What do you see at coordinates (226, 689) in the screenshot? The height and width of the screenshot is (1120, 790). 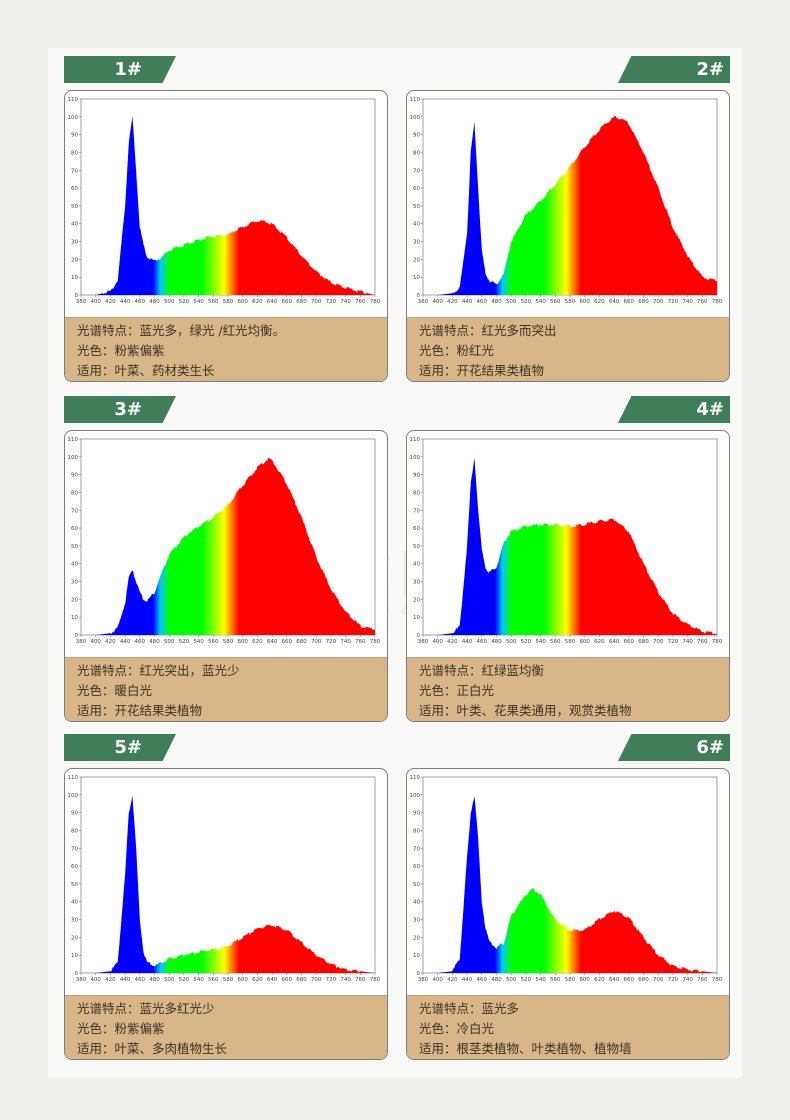 I see `card-description: 光谱特点：红光突出，蓝光少 光色：暖白光 适用：开花结果类植物` at bounding box center [226, 689].